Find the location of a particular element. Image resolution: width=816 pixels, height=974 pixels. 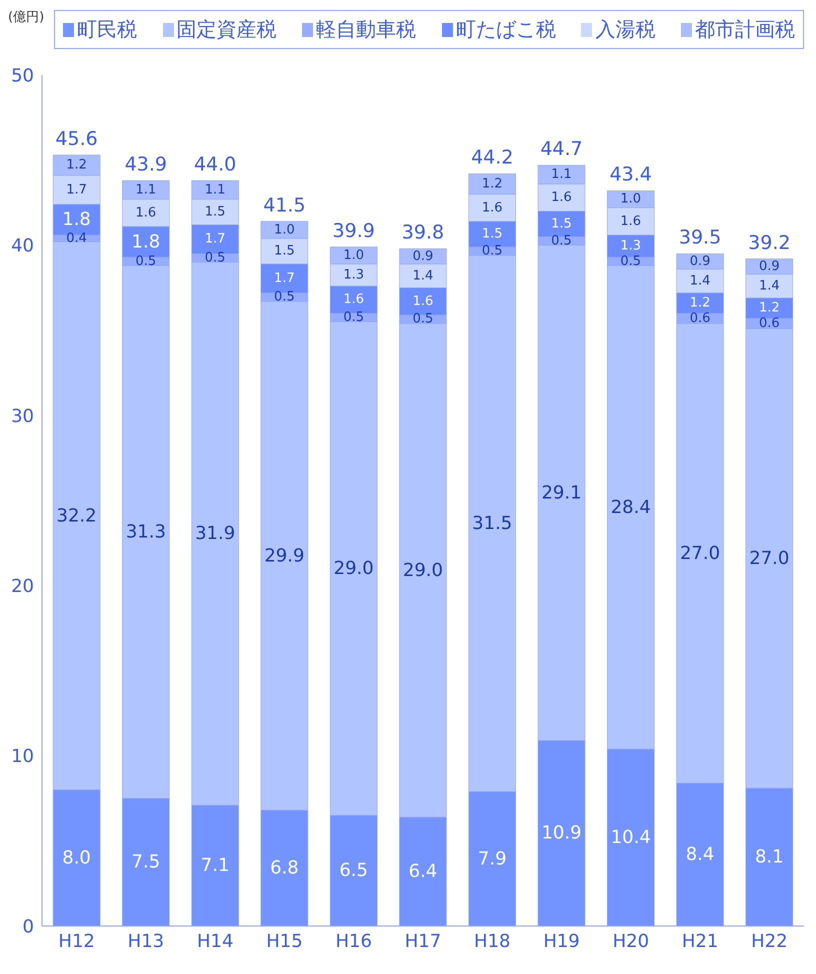

legend-label: 町たばこ税 is located at coordinates (505, 29).